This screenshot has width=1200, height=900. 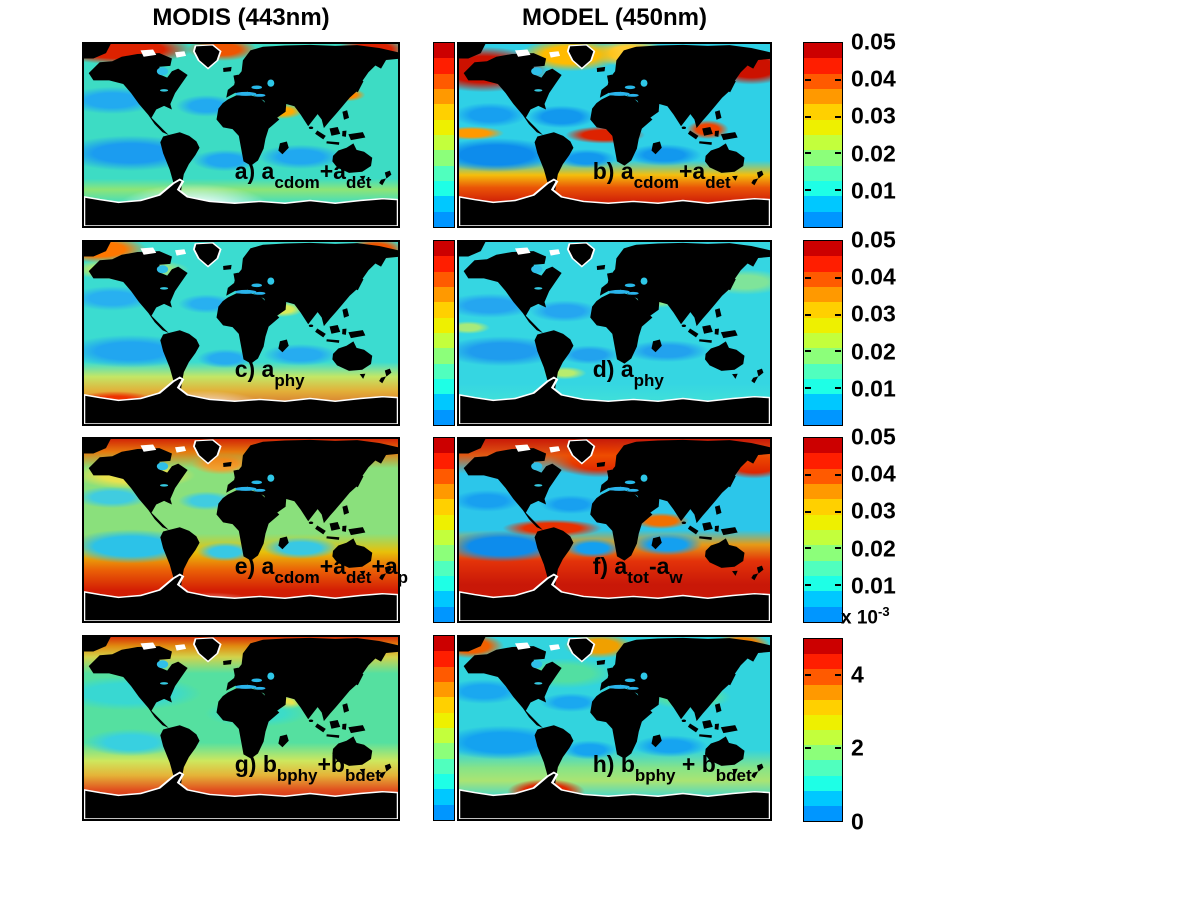 I want to click on panel-label-text: e) a, so click(x=254, y=566).